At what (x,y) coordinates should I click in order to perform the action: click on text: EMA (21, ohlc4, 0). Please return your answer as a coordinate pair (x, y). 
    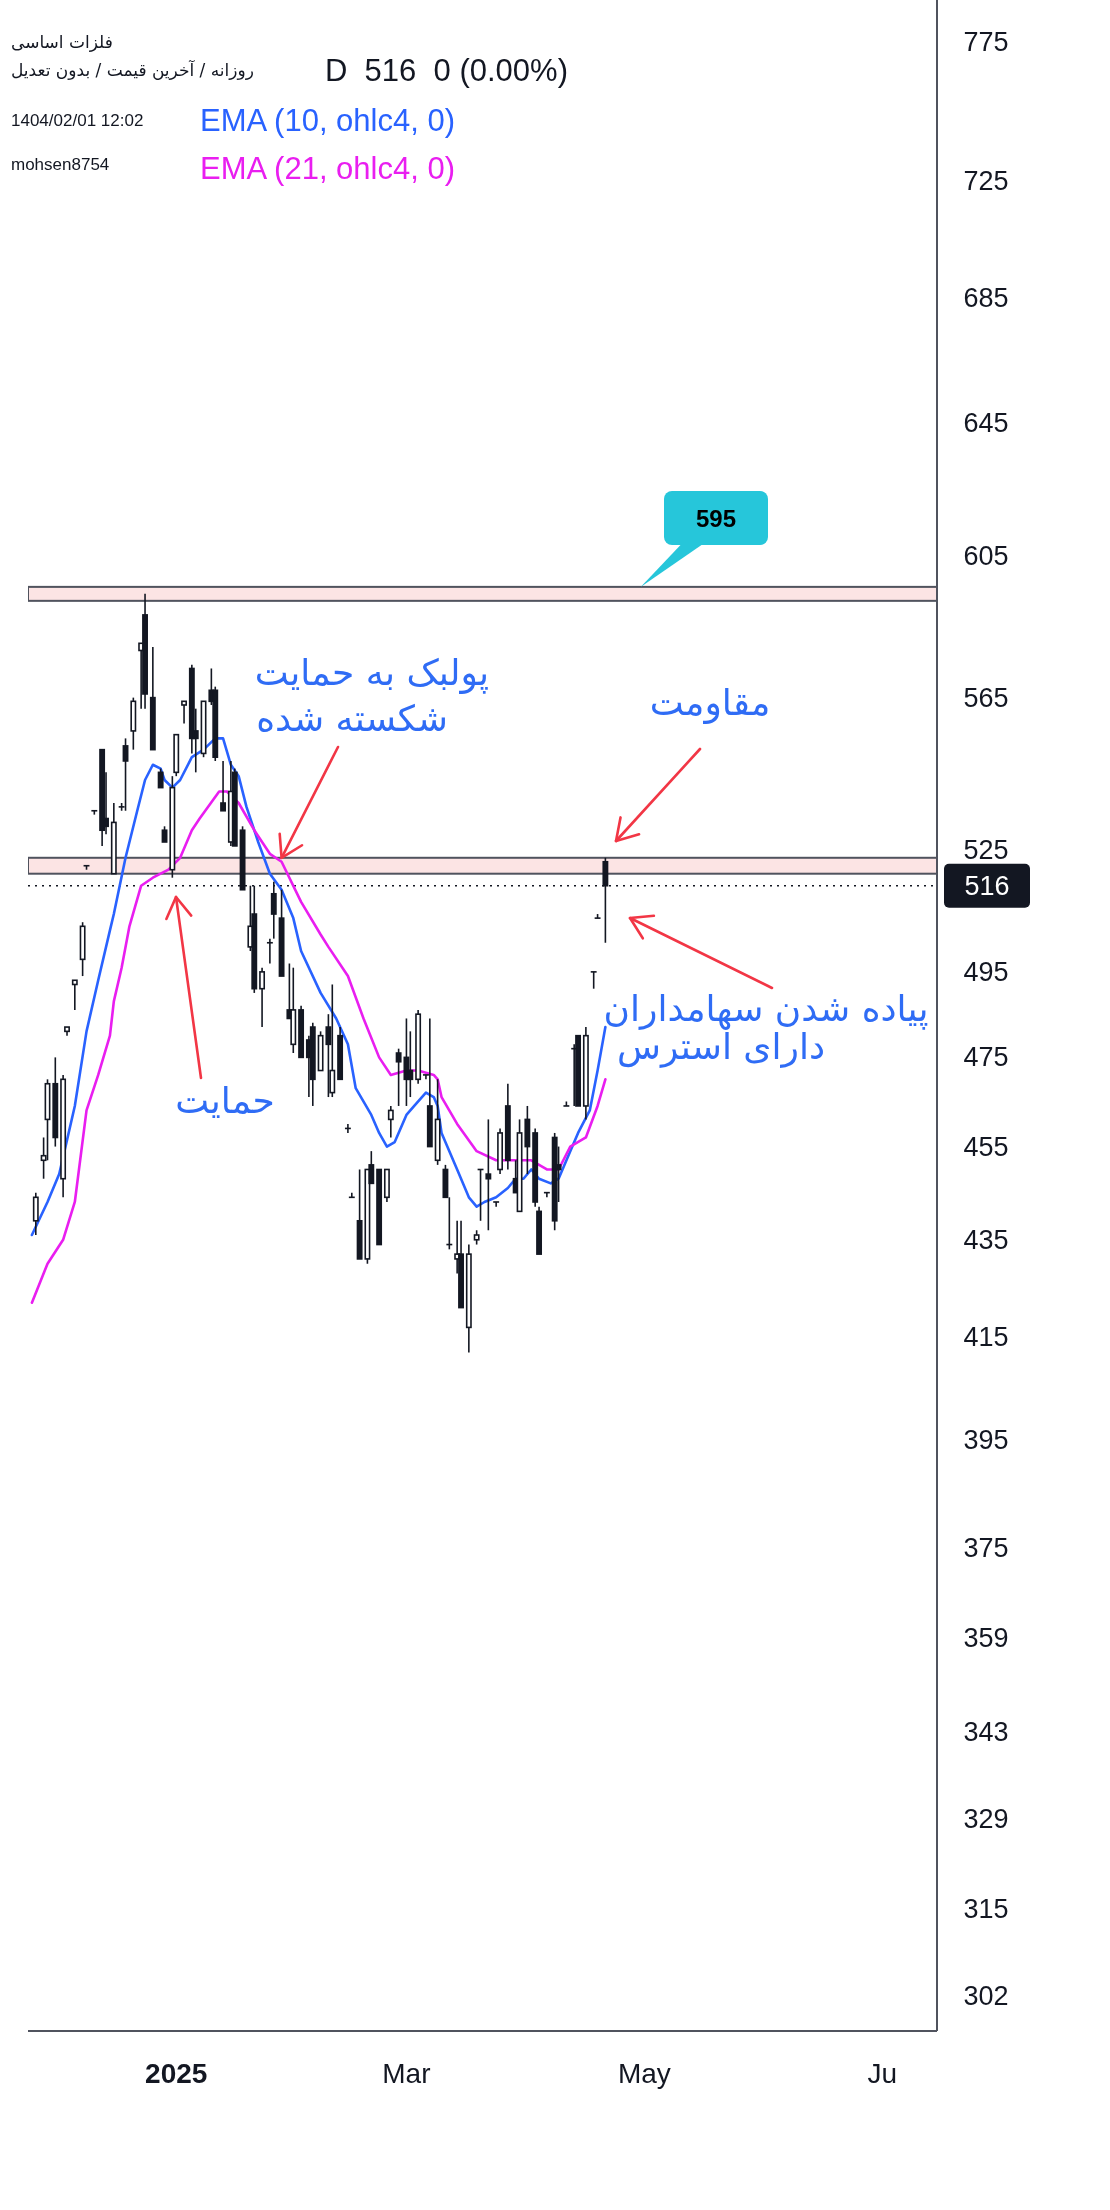
    Looking at the image, I should click on (328, 168).